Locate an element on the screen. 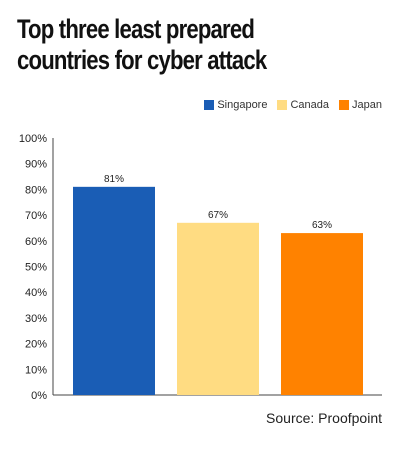 Image resolution: width=400 pixels, height=449 pixels. y-tick-label: 20% is located at coordinates (36, 345).